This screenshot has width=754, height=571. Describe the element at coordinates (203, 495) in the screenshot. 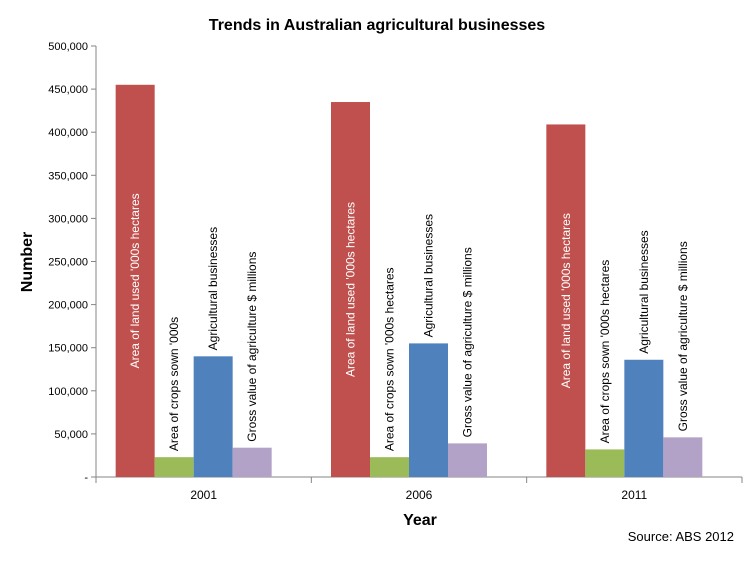

I see `x-tick-label: 2001` at that location.